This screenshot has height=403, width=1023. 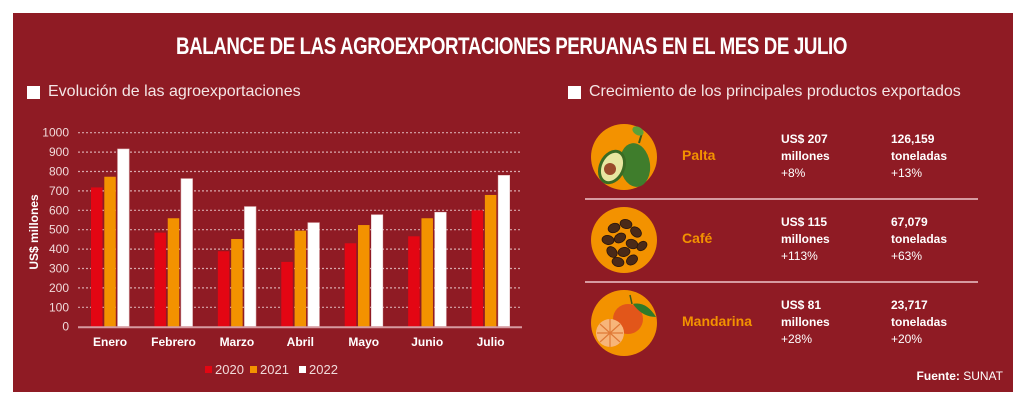 What do you see at coordinates (237, 283) in the screenshot?
I see `bar-marzo-2021` at bounding box center [237, 283].